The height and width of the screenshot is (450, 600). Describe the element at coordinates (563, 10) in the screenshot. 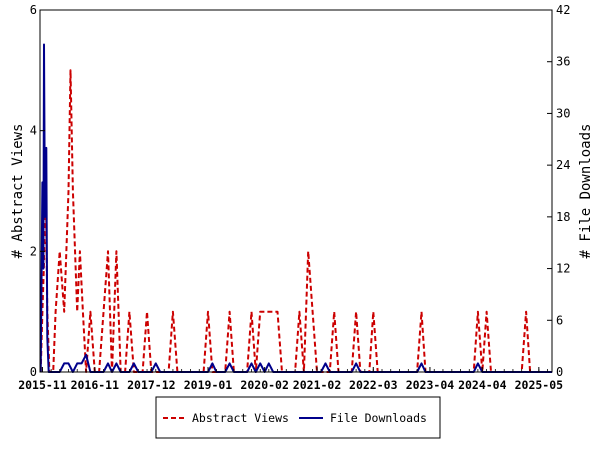

I see `y2-tick-label: 42` at that location.